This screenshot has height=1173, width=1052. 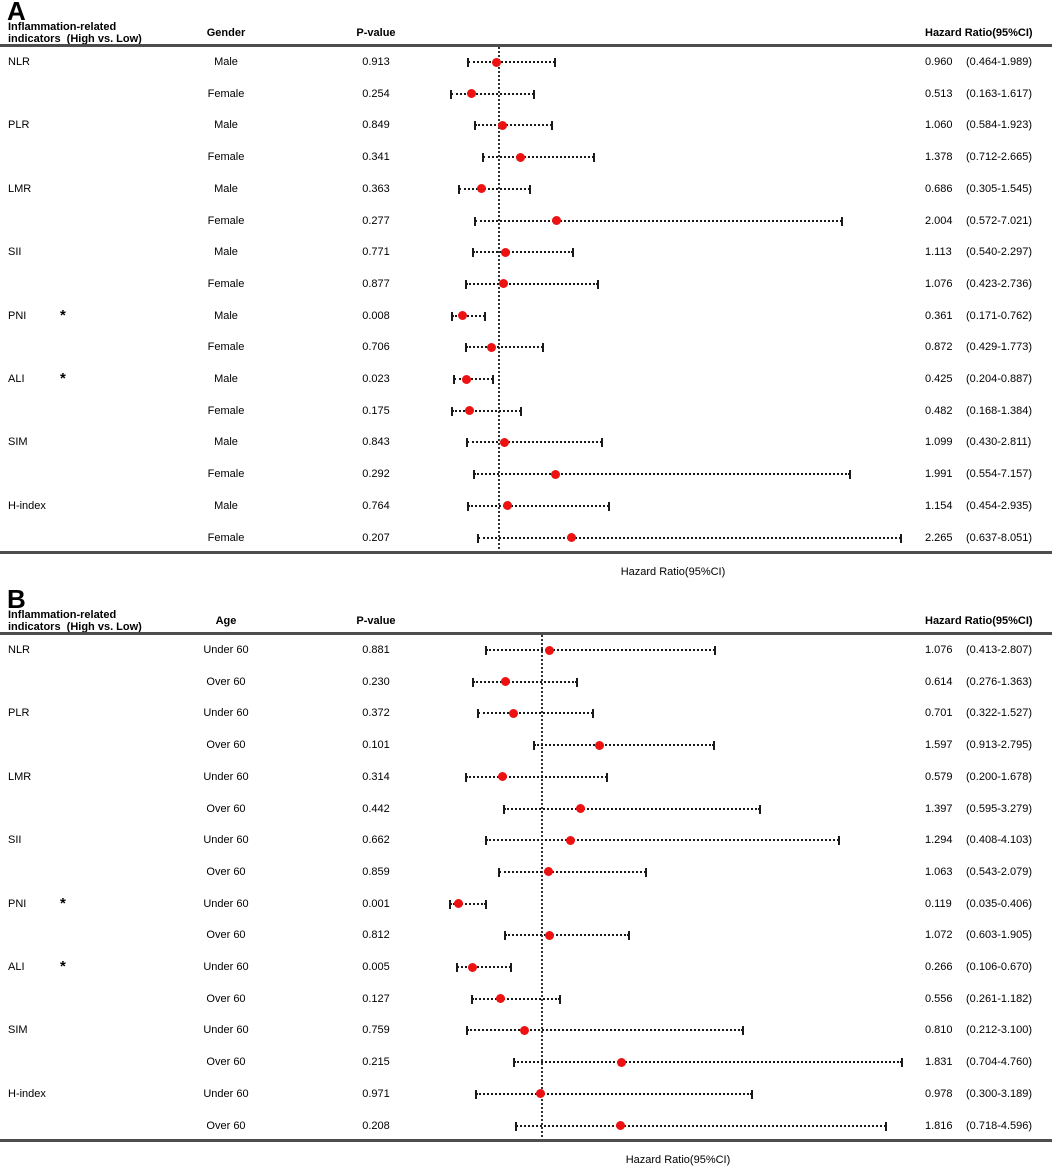 I want to click on p-value: 0.005, so click(x=376, y=967).